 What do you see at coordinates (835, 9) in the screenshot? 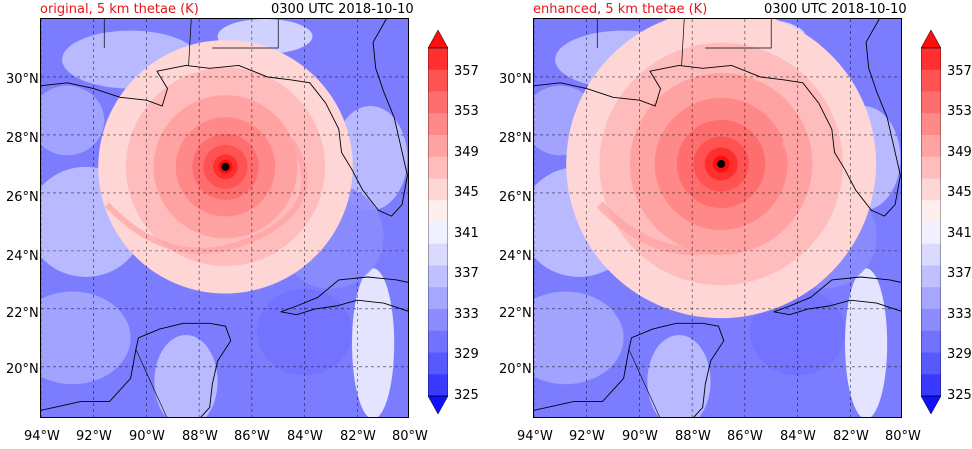
I see `panel-time: 0300 UTC 2018-10-10` at bounding box center [835, 9].